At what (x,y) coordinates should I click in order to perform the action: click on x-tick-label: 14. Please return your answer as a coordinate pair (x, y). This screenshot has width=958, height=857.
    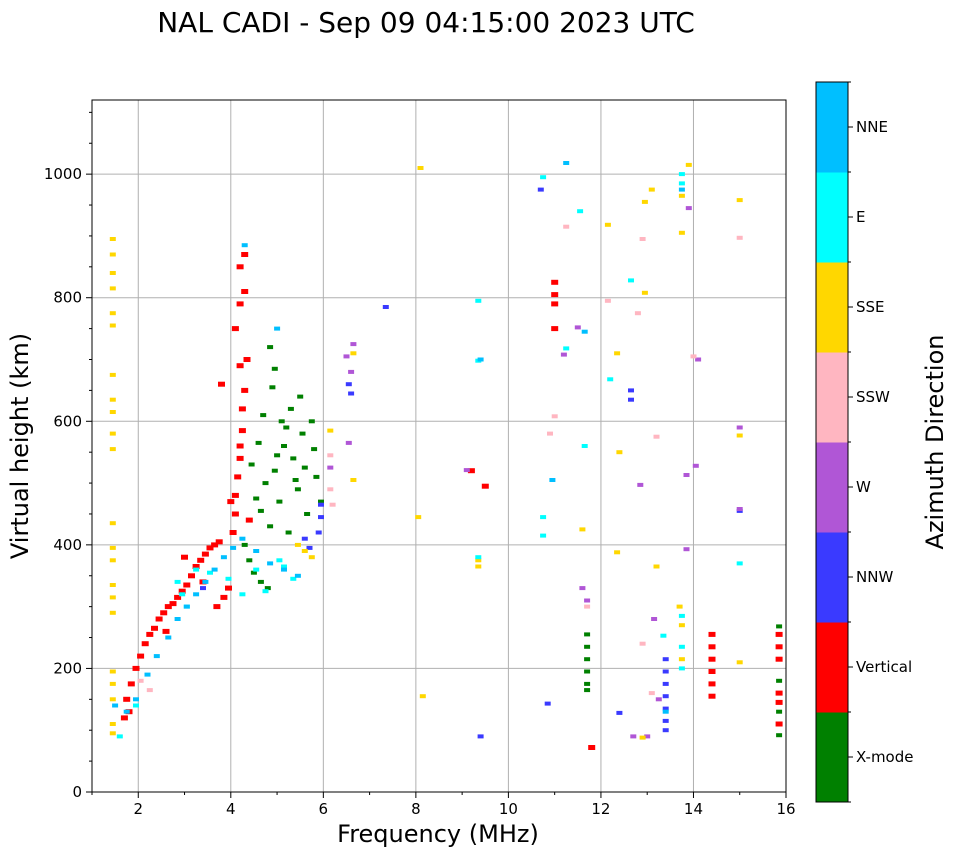
    Looking at the image, I should click on (693, 809).